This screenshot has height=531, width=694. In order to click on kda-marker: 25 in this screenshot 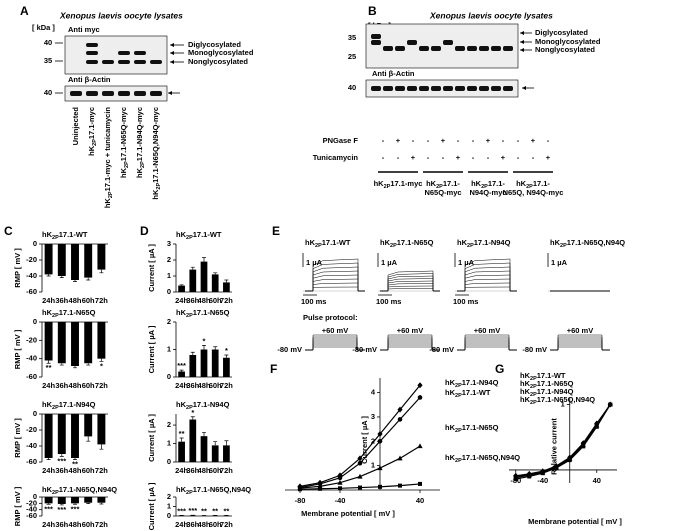, I will do `click(352, 56)`.